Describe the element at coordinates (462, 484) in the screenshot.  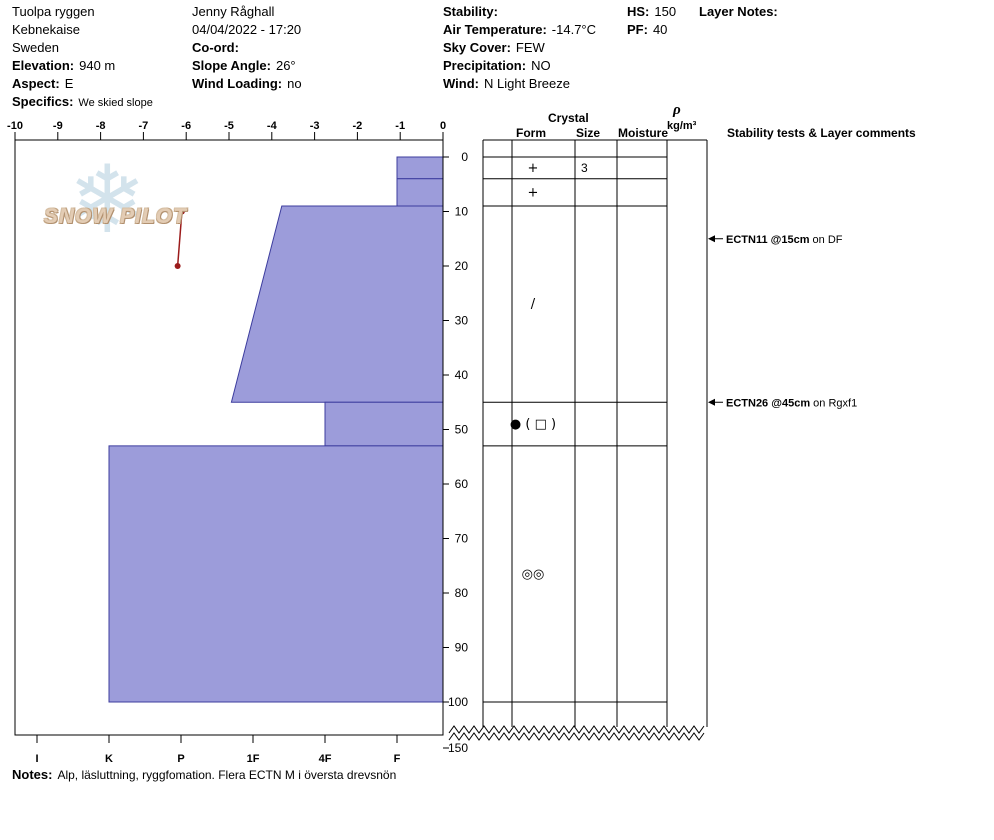
I see `depth-axis-label: 60` at that location.